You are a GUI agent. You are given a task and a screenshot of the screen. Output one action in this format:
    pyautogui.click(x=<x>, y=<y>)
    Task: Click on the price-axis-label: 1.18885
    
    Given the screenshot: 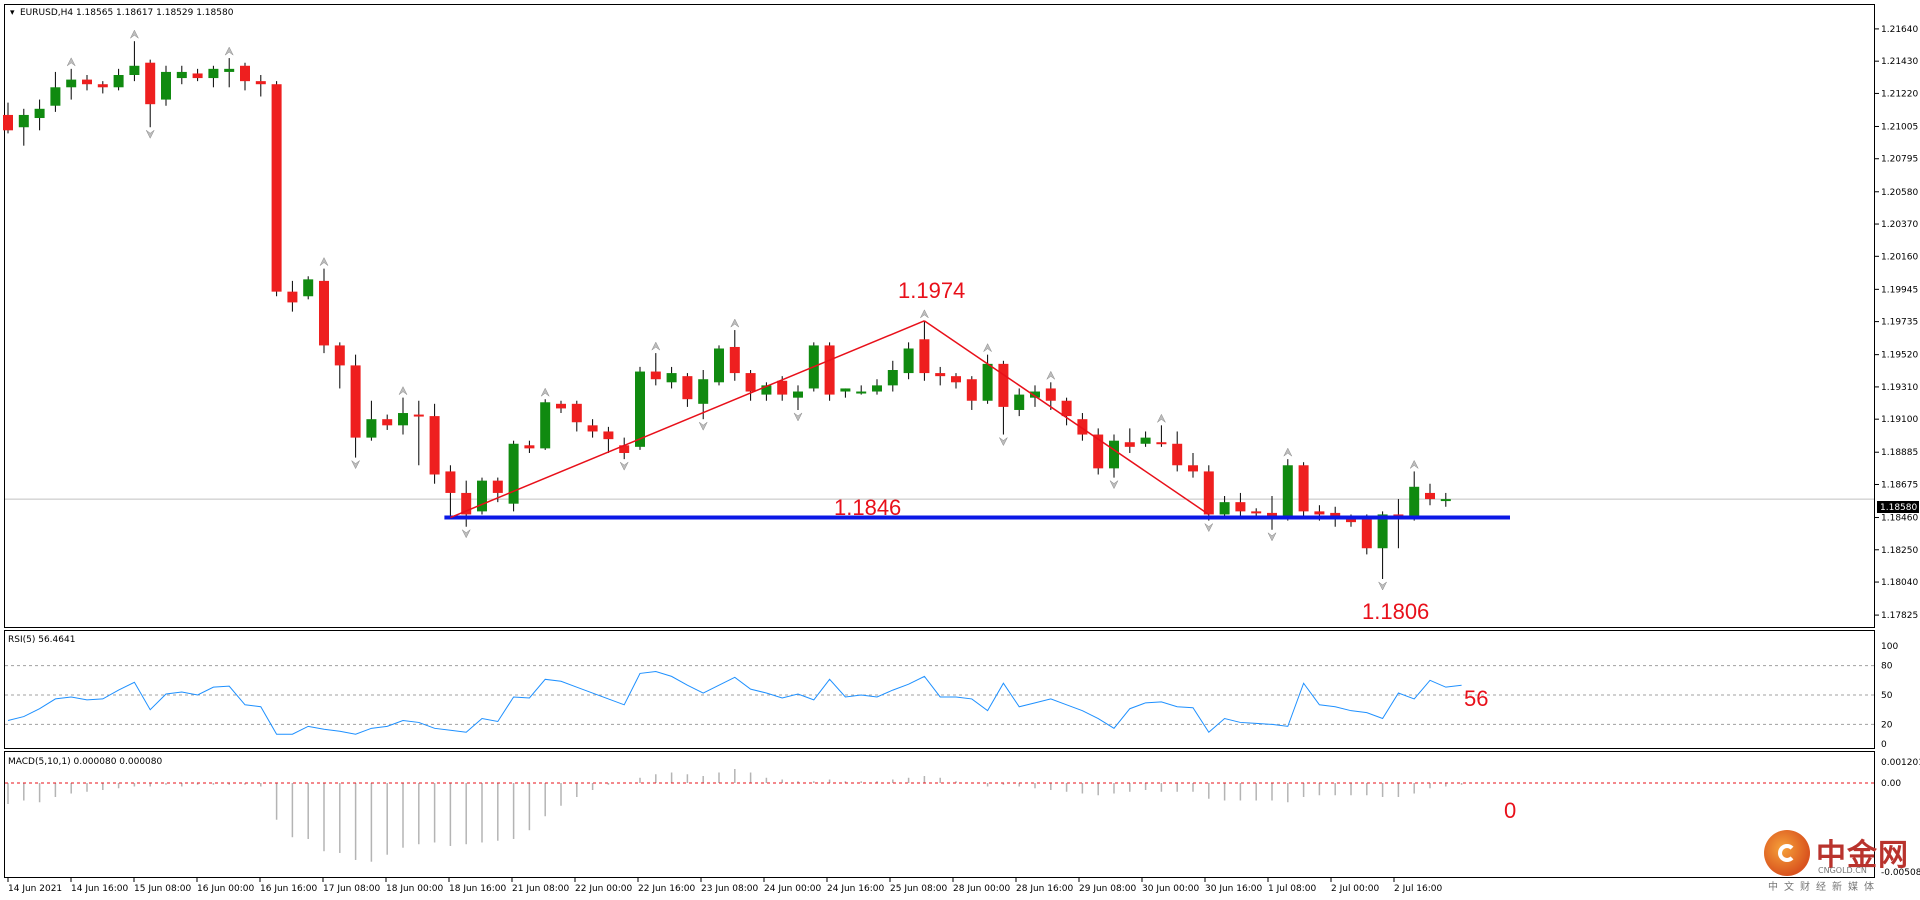 What is the action you would take?
    pyautogui.click(x=1899, y=453)
    